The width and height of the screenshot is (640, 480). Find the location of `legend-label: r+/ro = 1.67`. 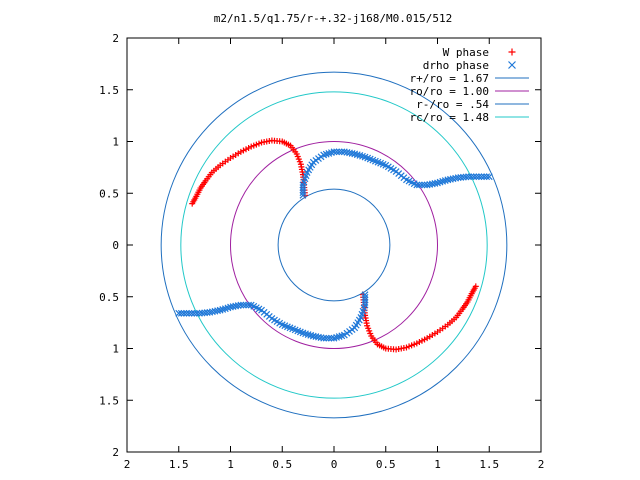

legend-label: r+/ro = 1.67 is located at coordinates (449, 78).